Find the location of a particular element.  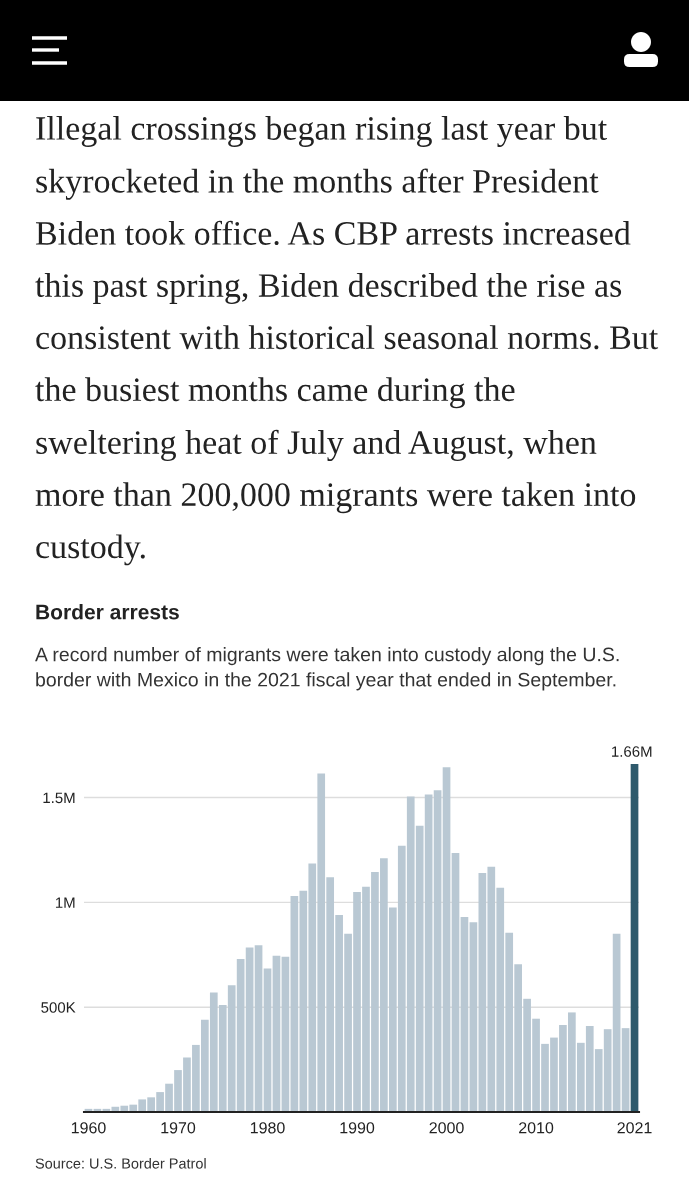

x-tick-label: 1960 is located at coordinates (88, 1128).